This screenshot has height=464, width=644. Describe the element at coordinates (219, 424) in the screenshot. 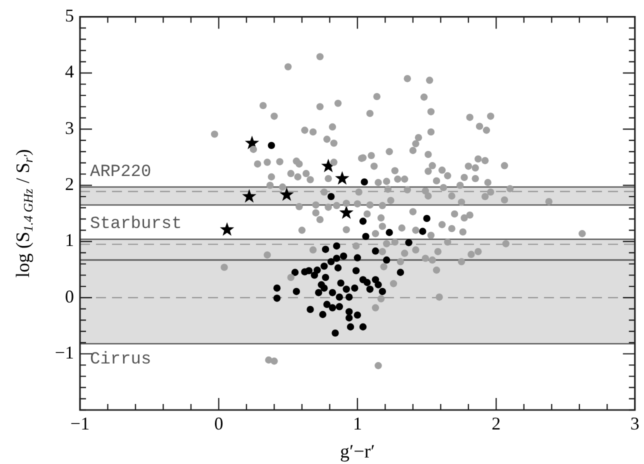

I see `x-tick-label: 0` at that location.